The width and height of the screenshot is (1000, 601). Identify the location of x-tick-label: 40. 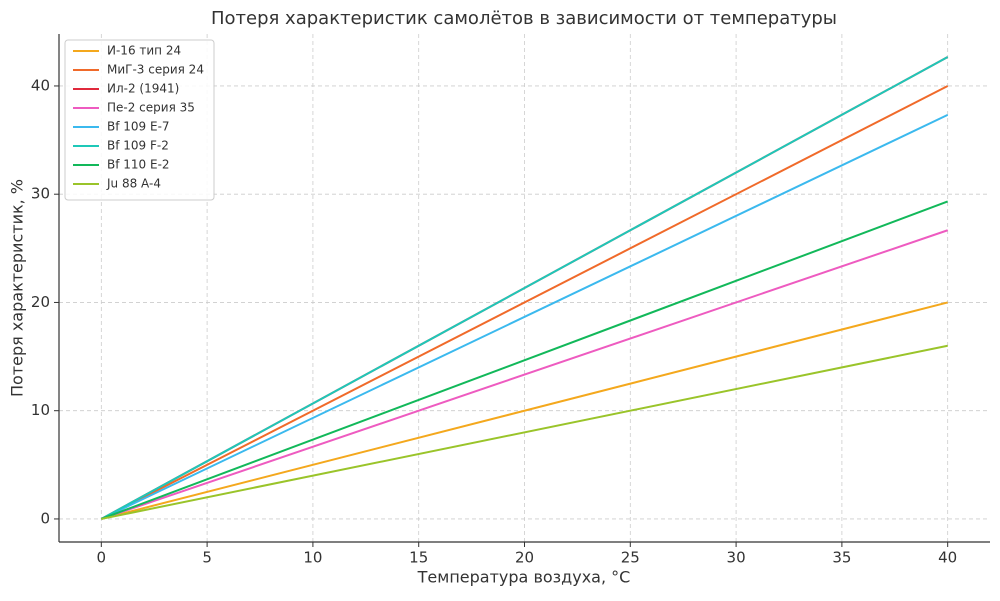
(947, 558).